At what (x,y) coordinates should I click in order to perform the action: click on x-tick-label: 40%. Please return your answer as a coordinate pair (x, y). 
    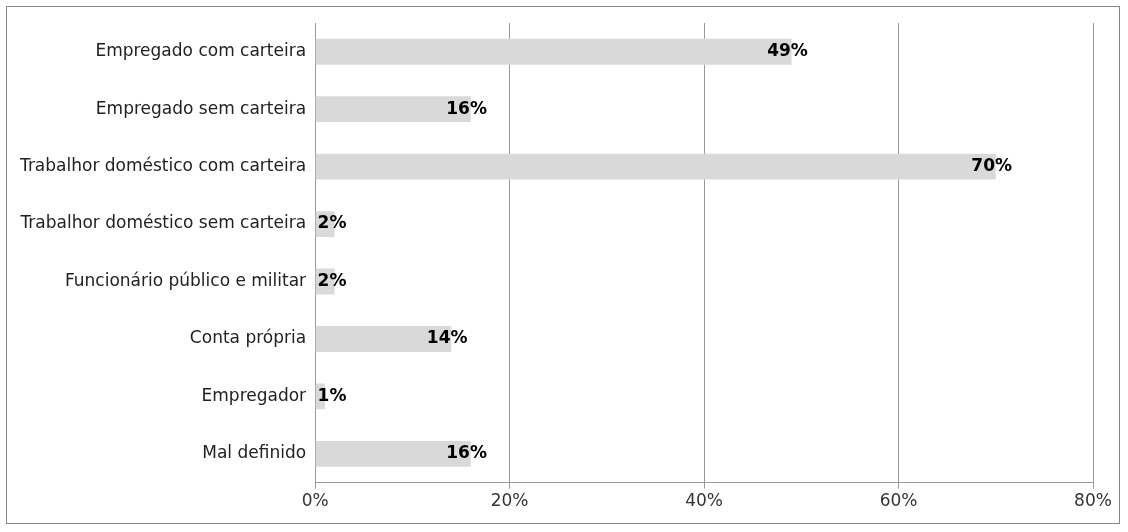
    Looking at the image, I should click on (704, 500).